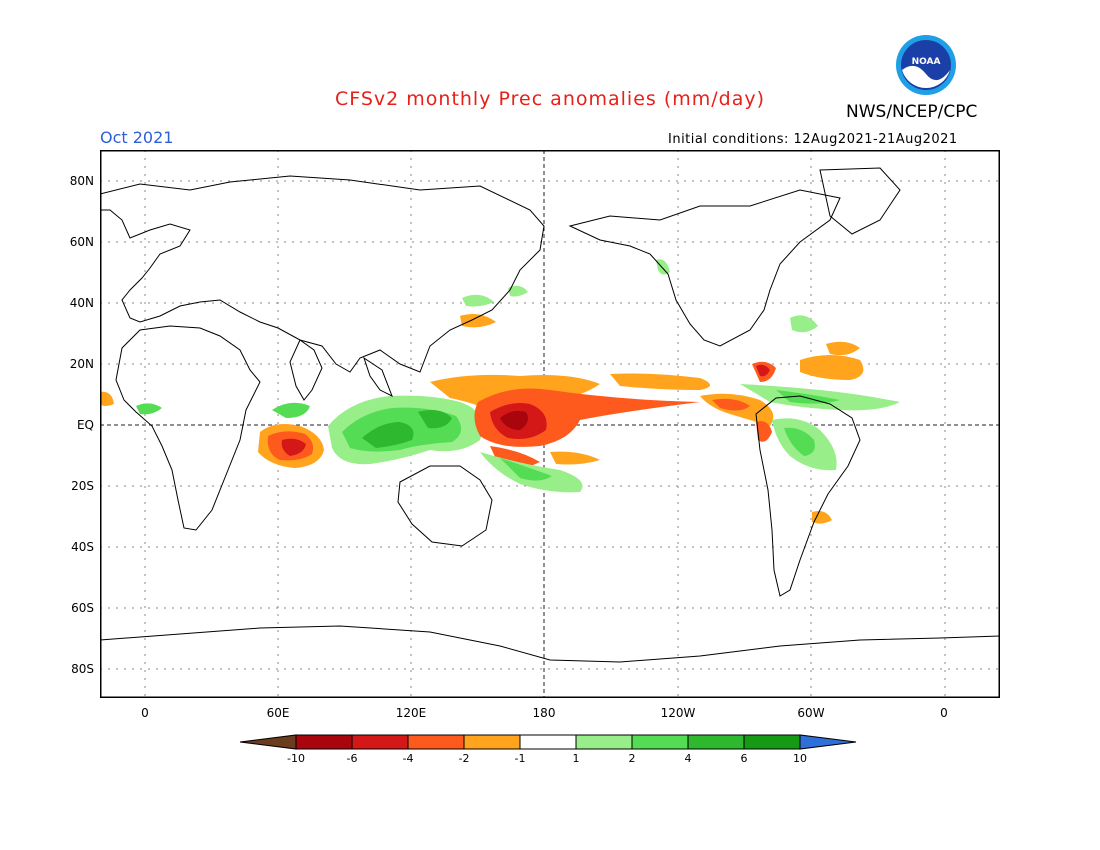 Image resolution: width=1100 pixels, height=850 pixels. I want to click on colorbar-label: 6, so click(744, 758).